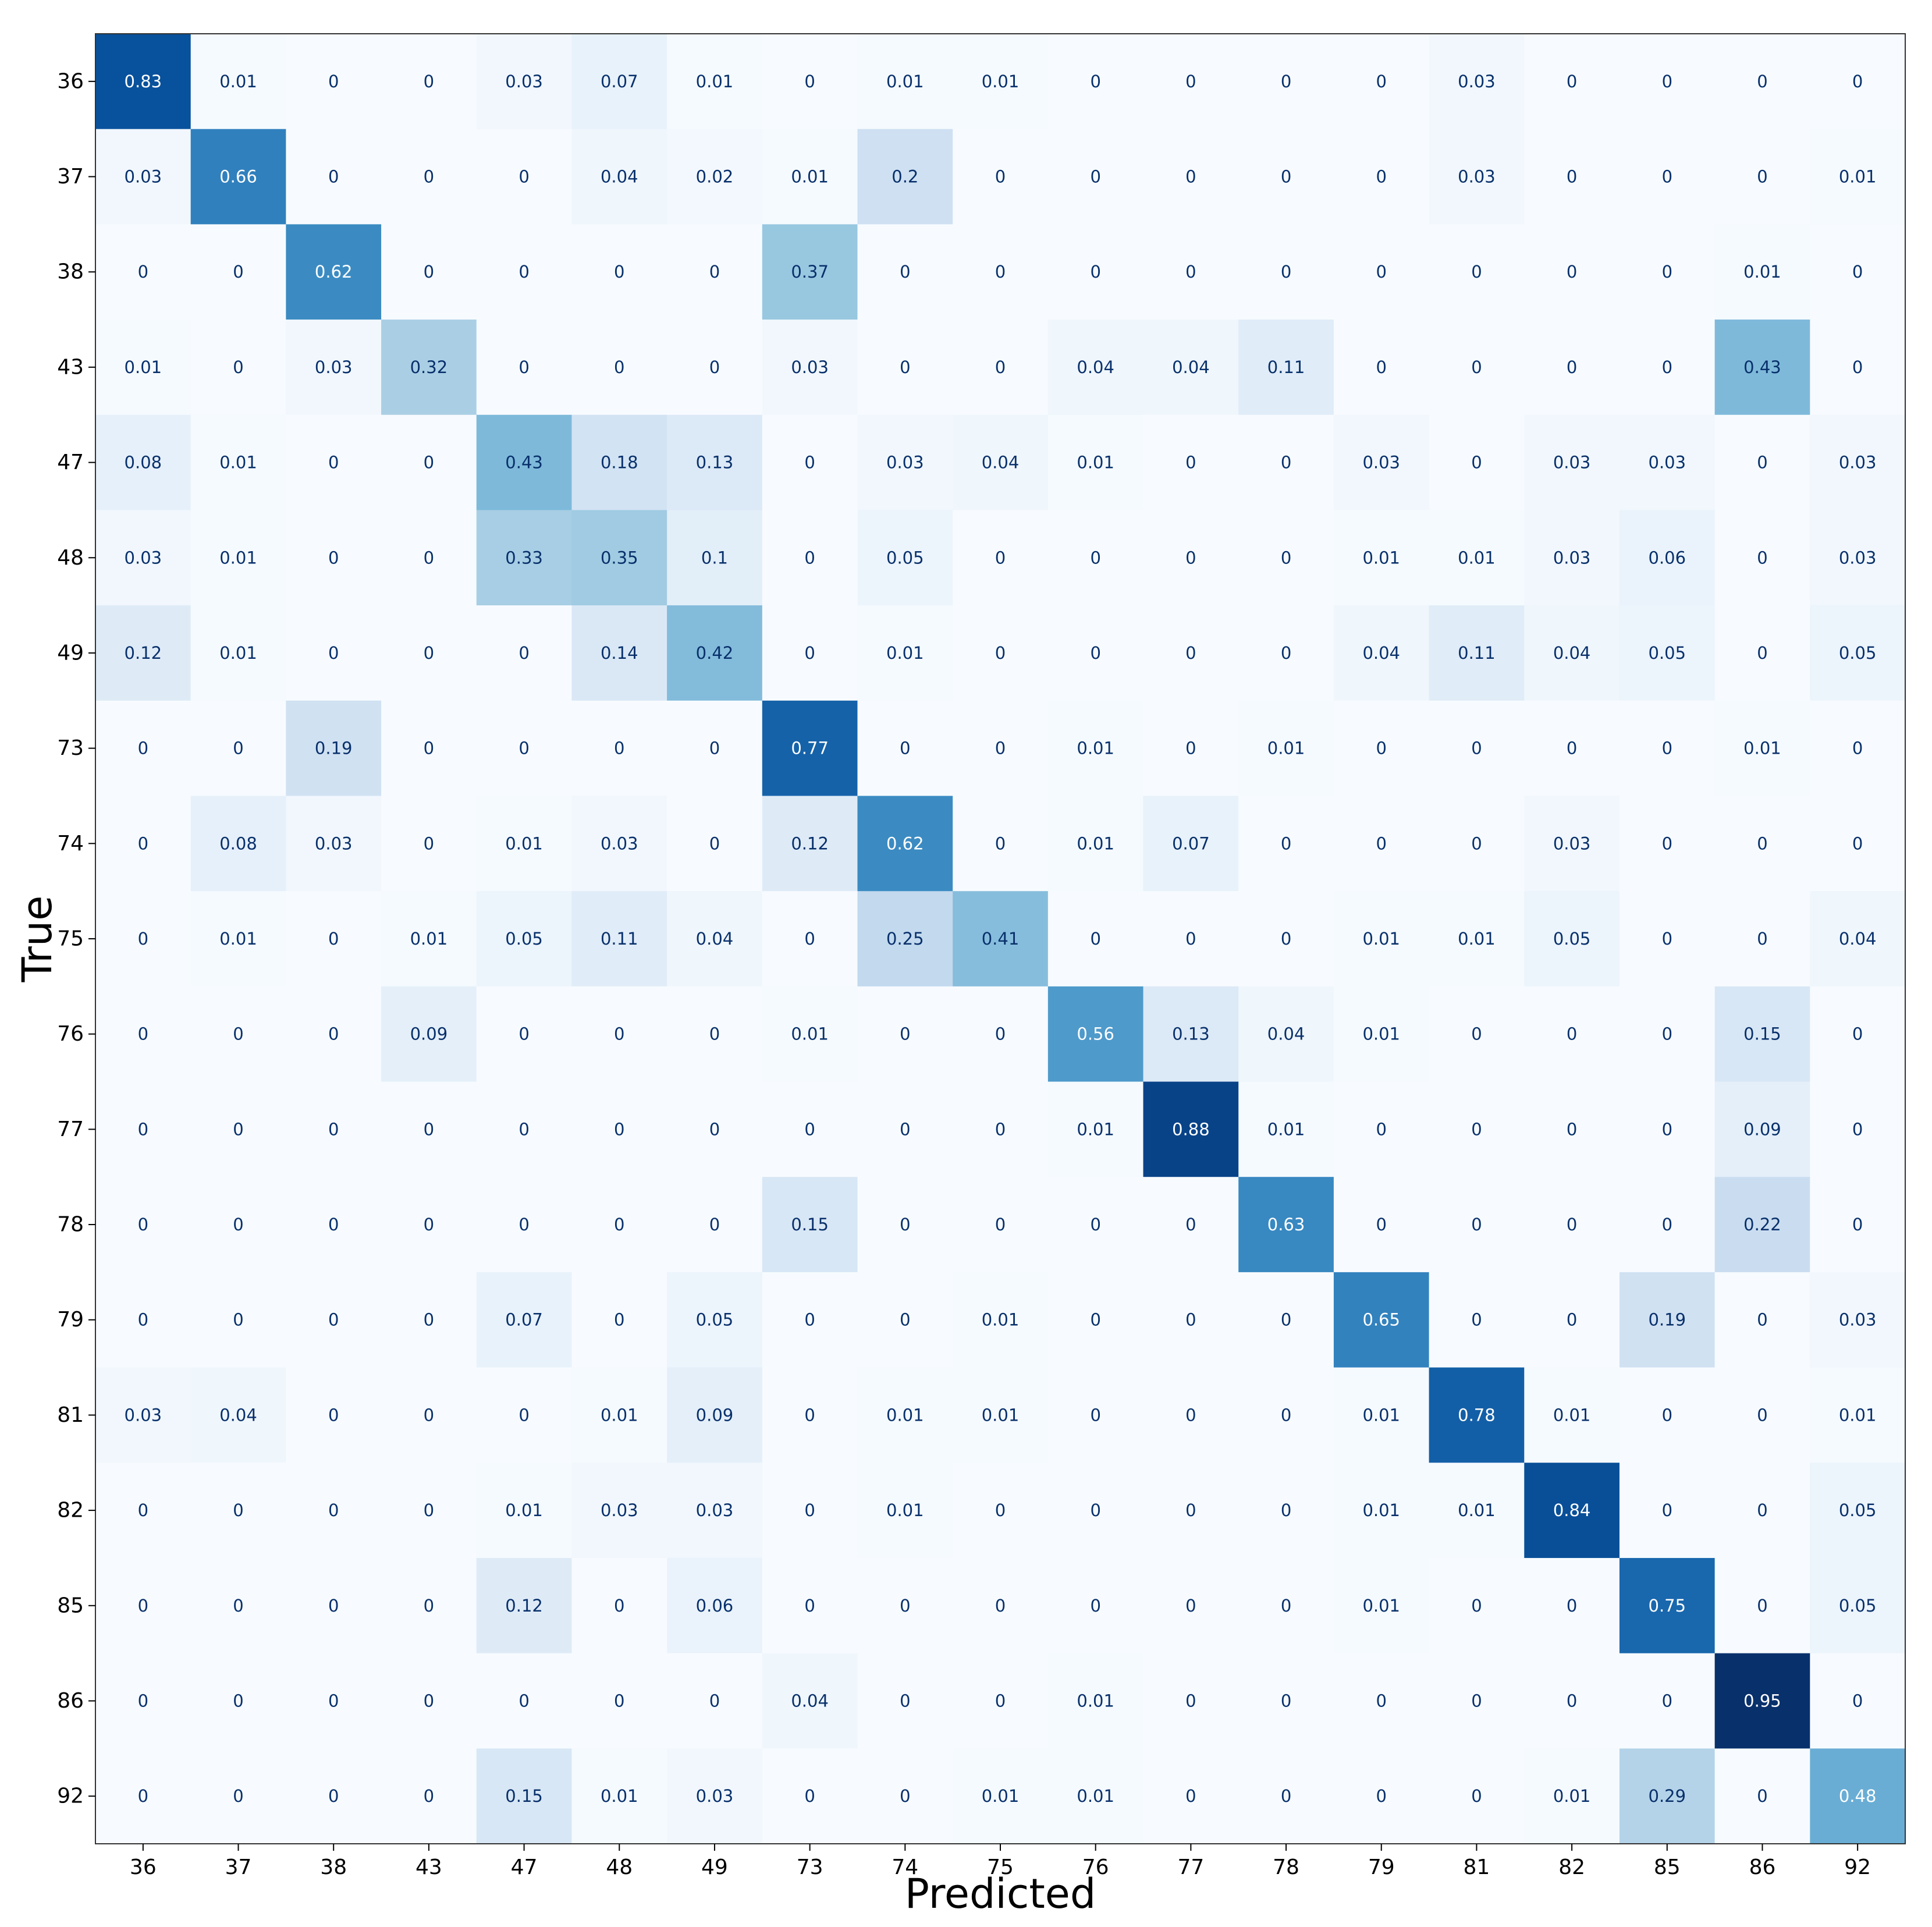 The height and width of the screenshot is (1927, 1932). Describe the element at coordinates (1095, 1867) in the screenshot. I see `x-tick-label: 76` at that location.